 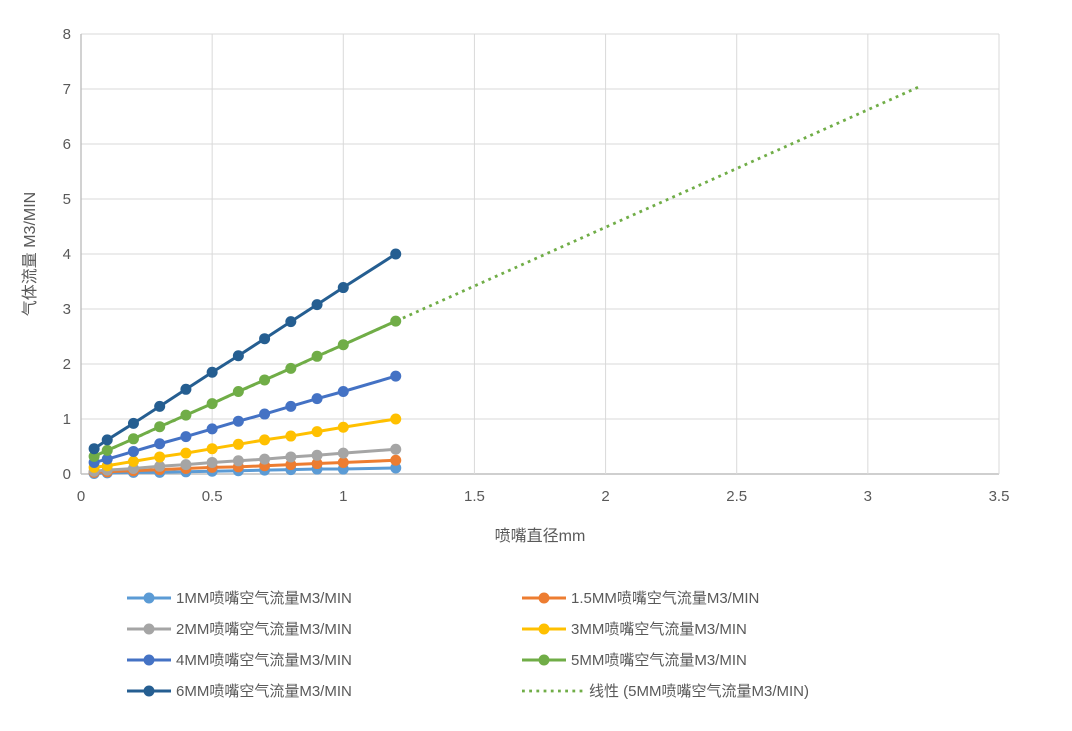 I want to click on x-tick-label: 1.5, so click(x=474, y=496).